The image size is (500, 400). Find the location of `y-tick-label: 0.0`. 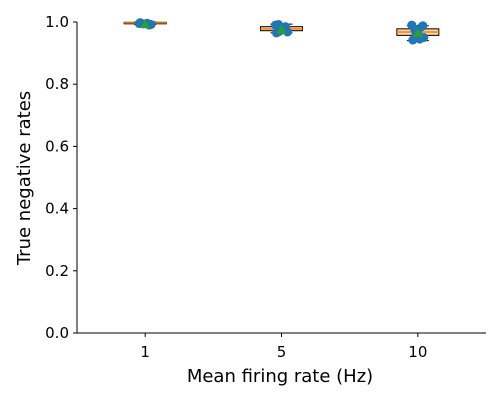

y-tick-label: 0.0 is located at coordinates (57, 333).